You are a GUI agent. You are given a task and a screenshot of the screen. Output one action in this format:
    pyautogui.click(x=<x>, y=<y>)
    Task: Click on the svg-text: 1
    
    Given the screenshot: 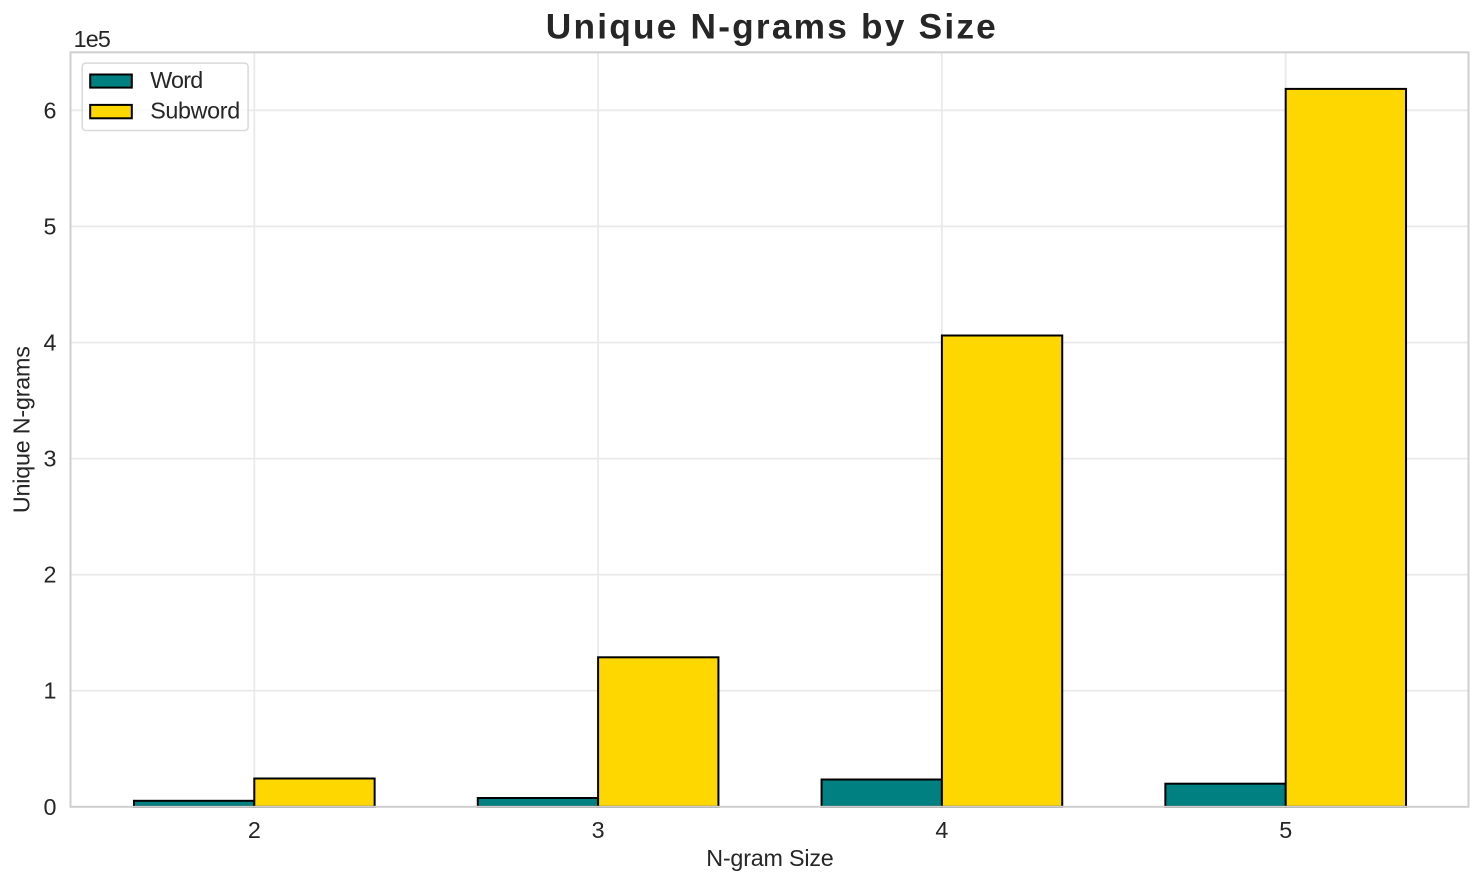 What is the action you would take?
    pyautogui.click(x=50, y=691)
    